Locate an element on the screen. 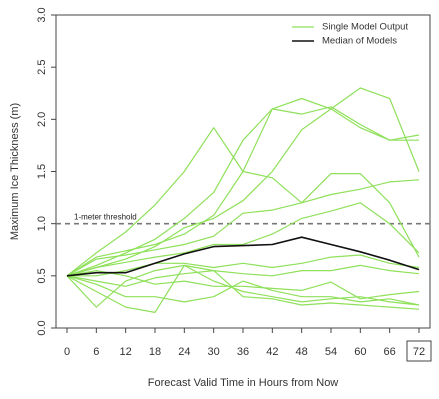  x-tick-label: 42 is located at coordinates (272, 352).